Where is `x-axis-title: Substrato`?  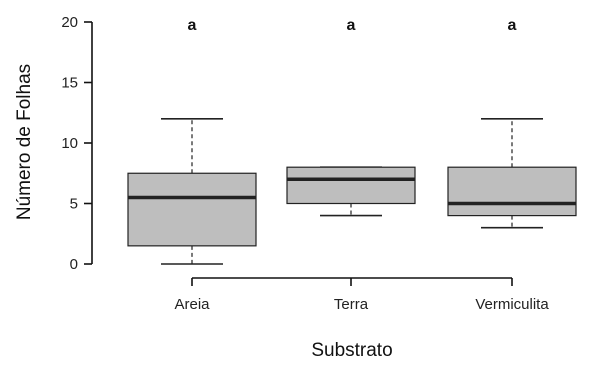 x-axis-title: Substrato is located at coordinates (351, 350).